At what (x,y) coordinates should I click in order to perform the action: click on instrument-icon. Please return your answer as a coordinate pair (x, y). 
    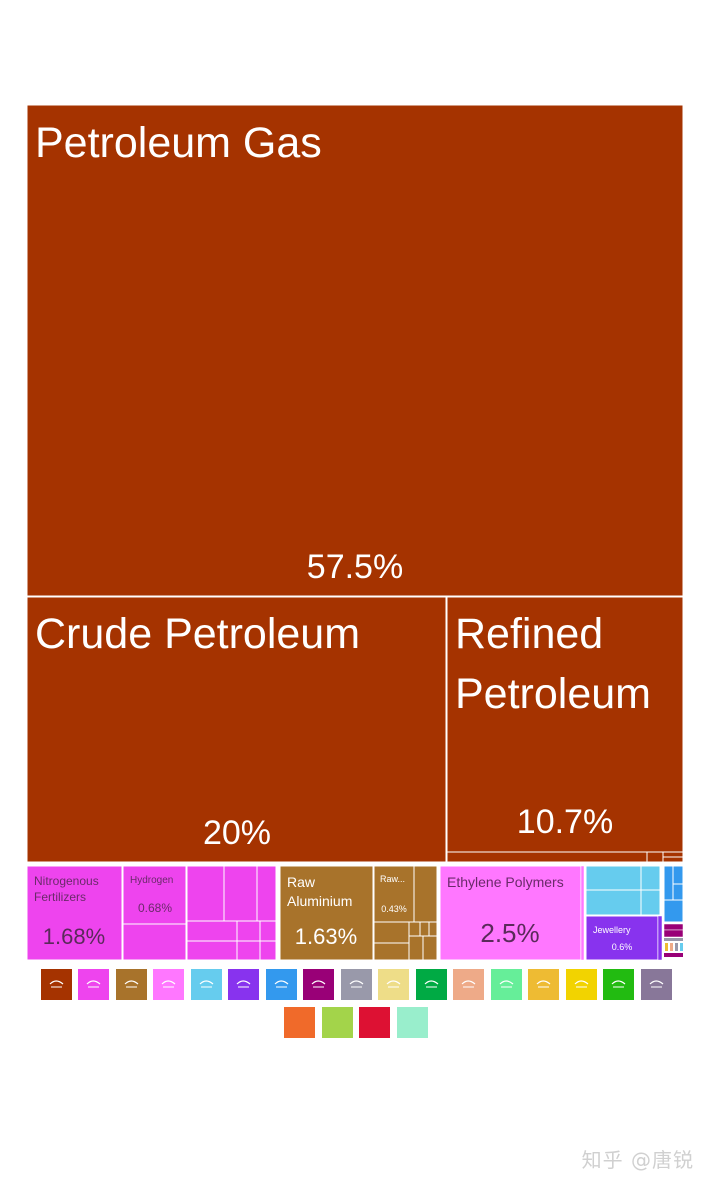
    Looking at the image, I should click on (356, 984).